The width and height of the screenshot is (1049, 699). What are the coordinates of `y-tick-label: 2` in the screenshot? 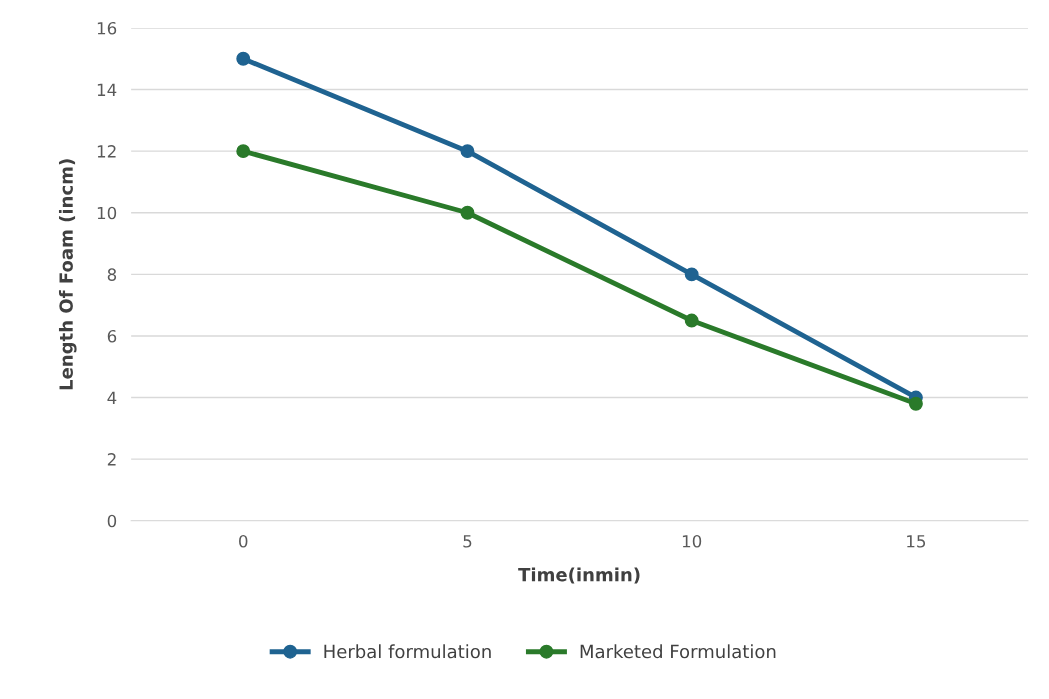 It's located at (111, 459).